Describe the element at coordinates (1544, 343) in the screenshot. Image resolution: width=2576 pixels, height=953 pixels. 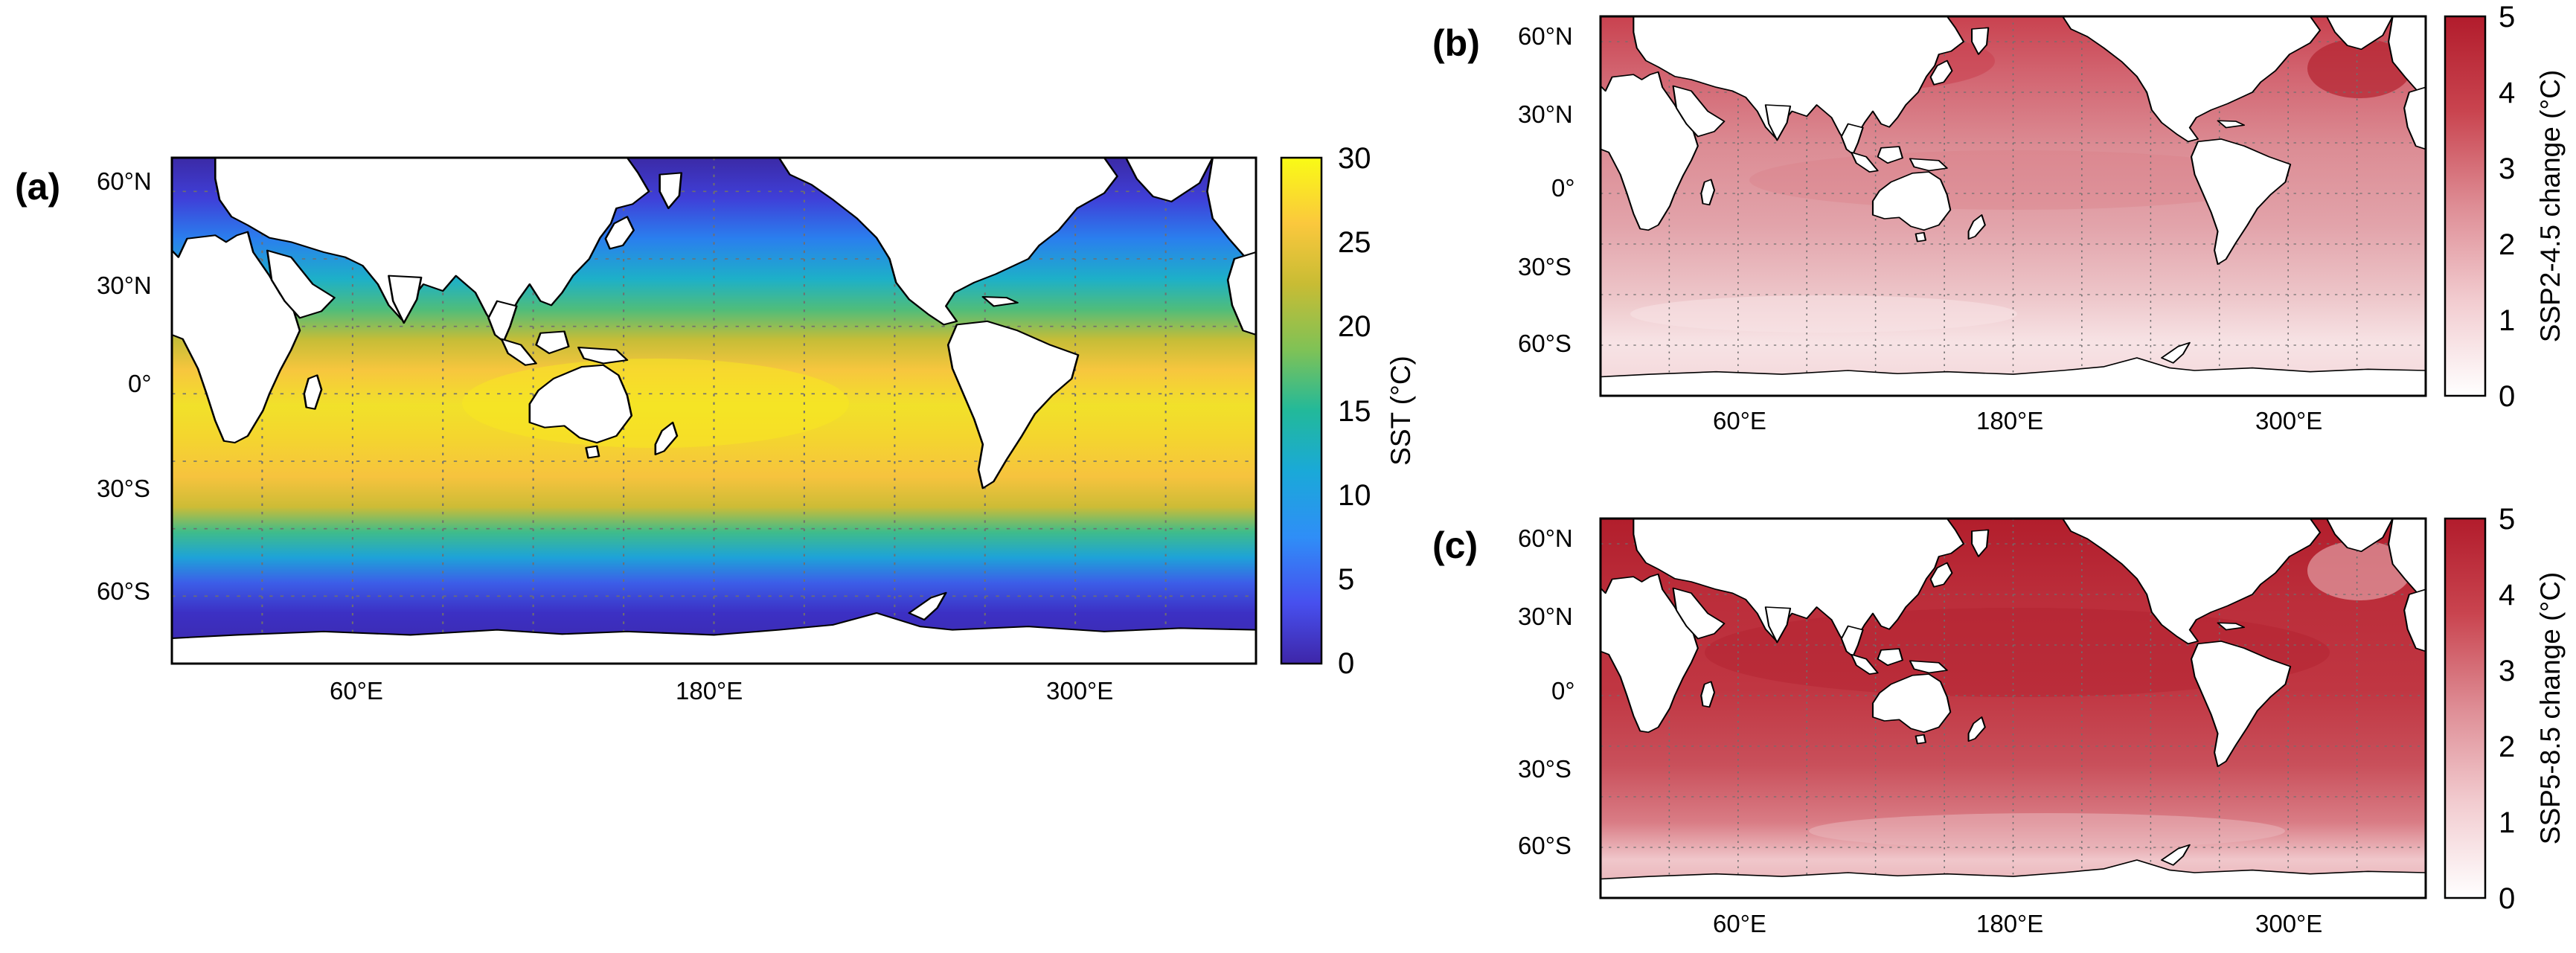
I see `b-lat-tick-60s: 60°S` at that location.